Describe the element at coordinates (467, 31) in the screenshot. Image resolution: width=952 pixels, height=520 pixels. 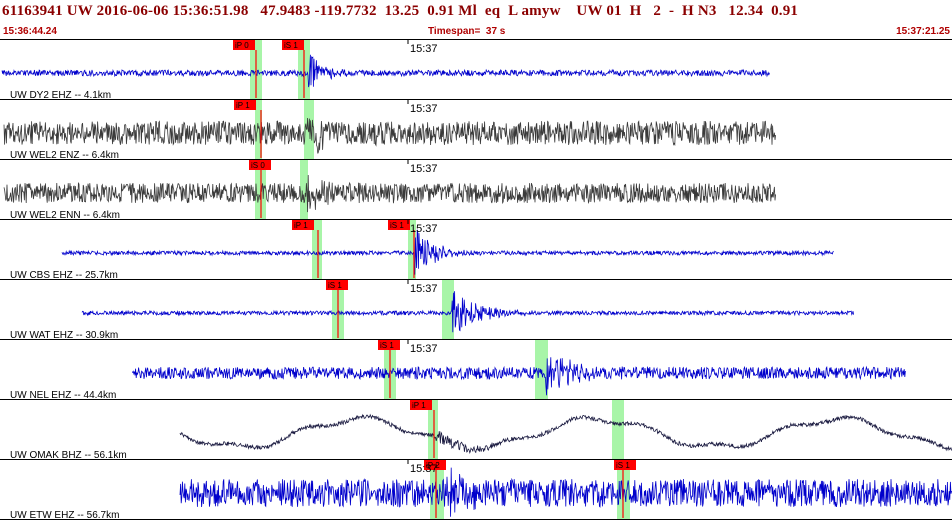
I see `timespan-label: Timespan= 37 s` at that location.